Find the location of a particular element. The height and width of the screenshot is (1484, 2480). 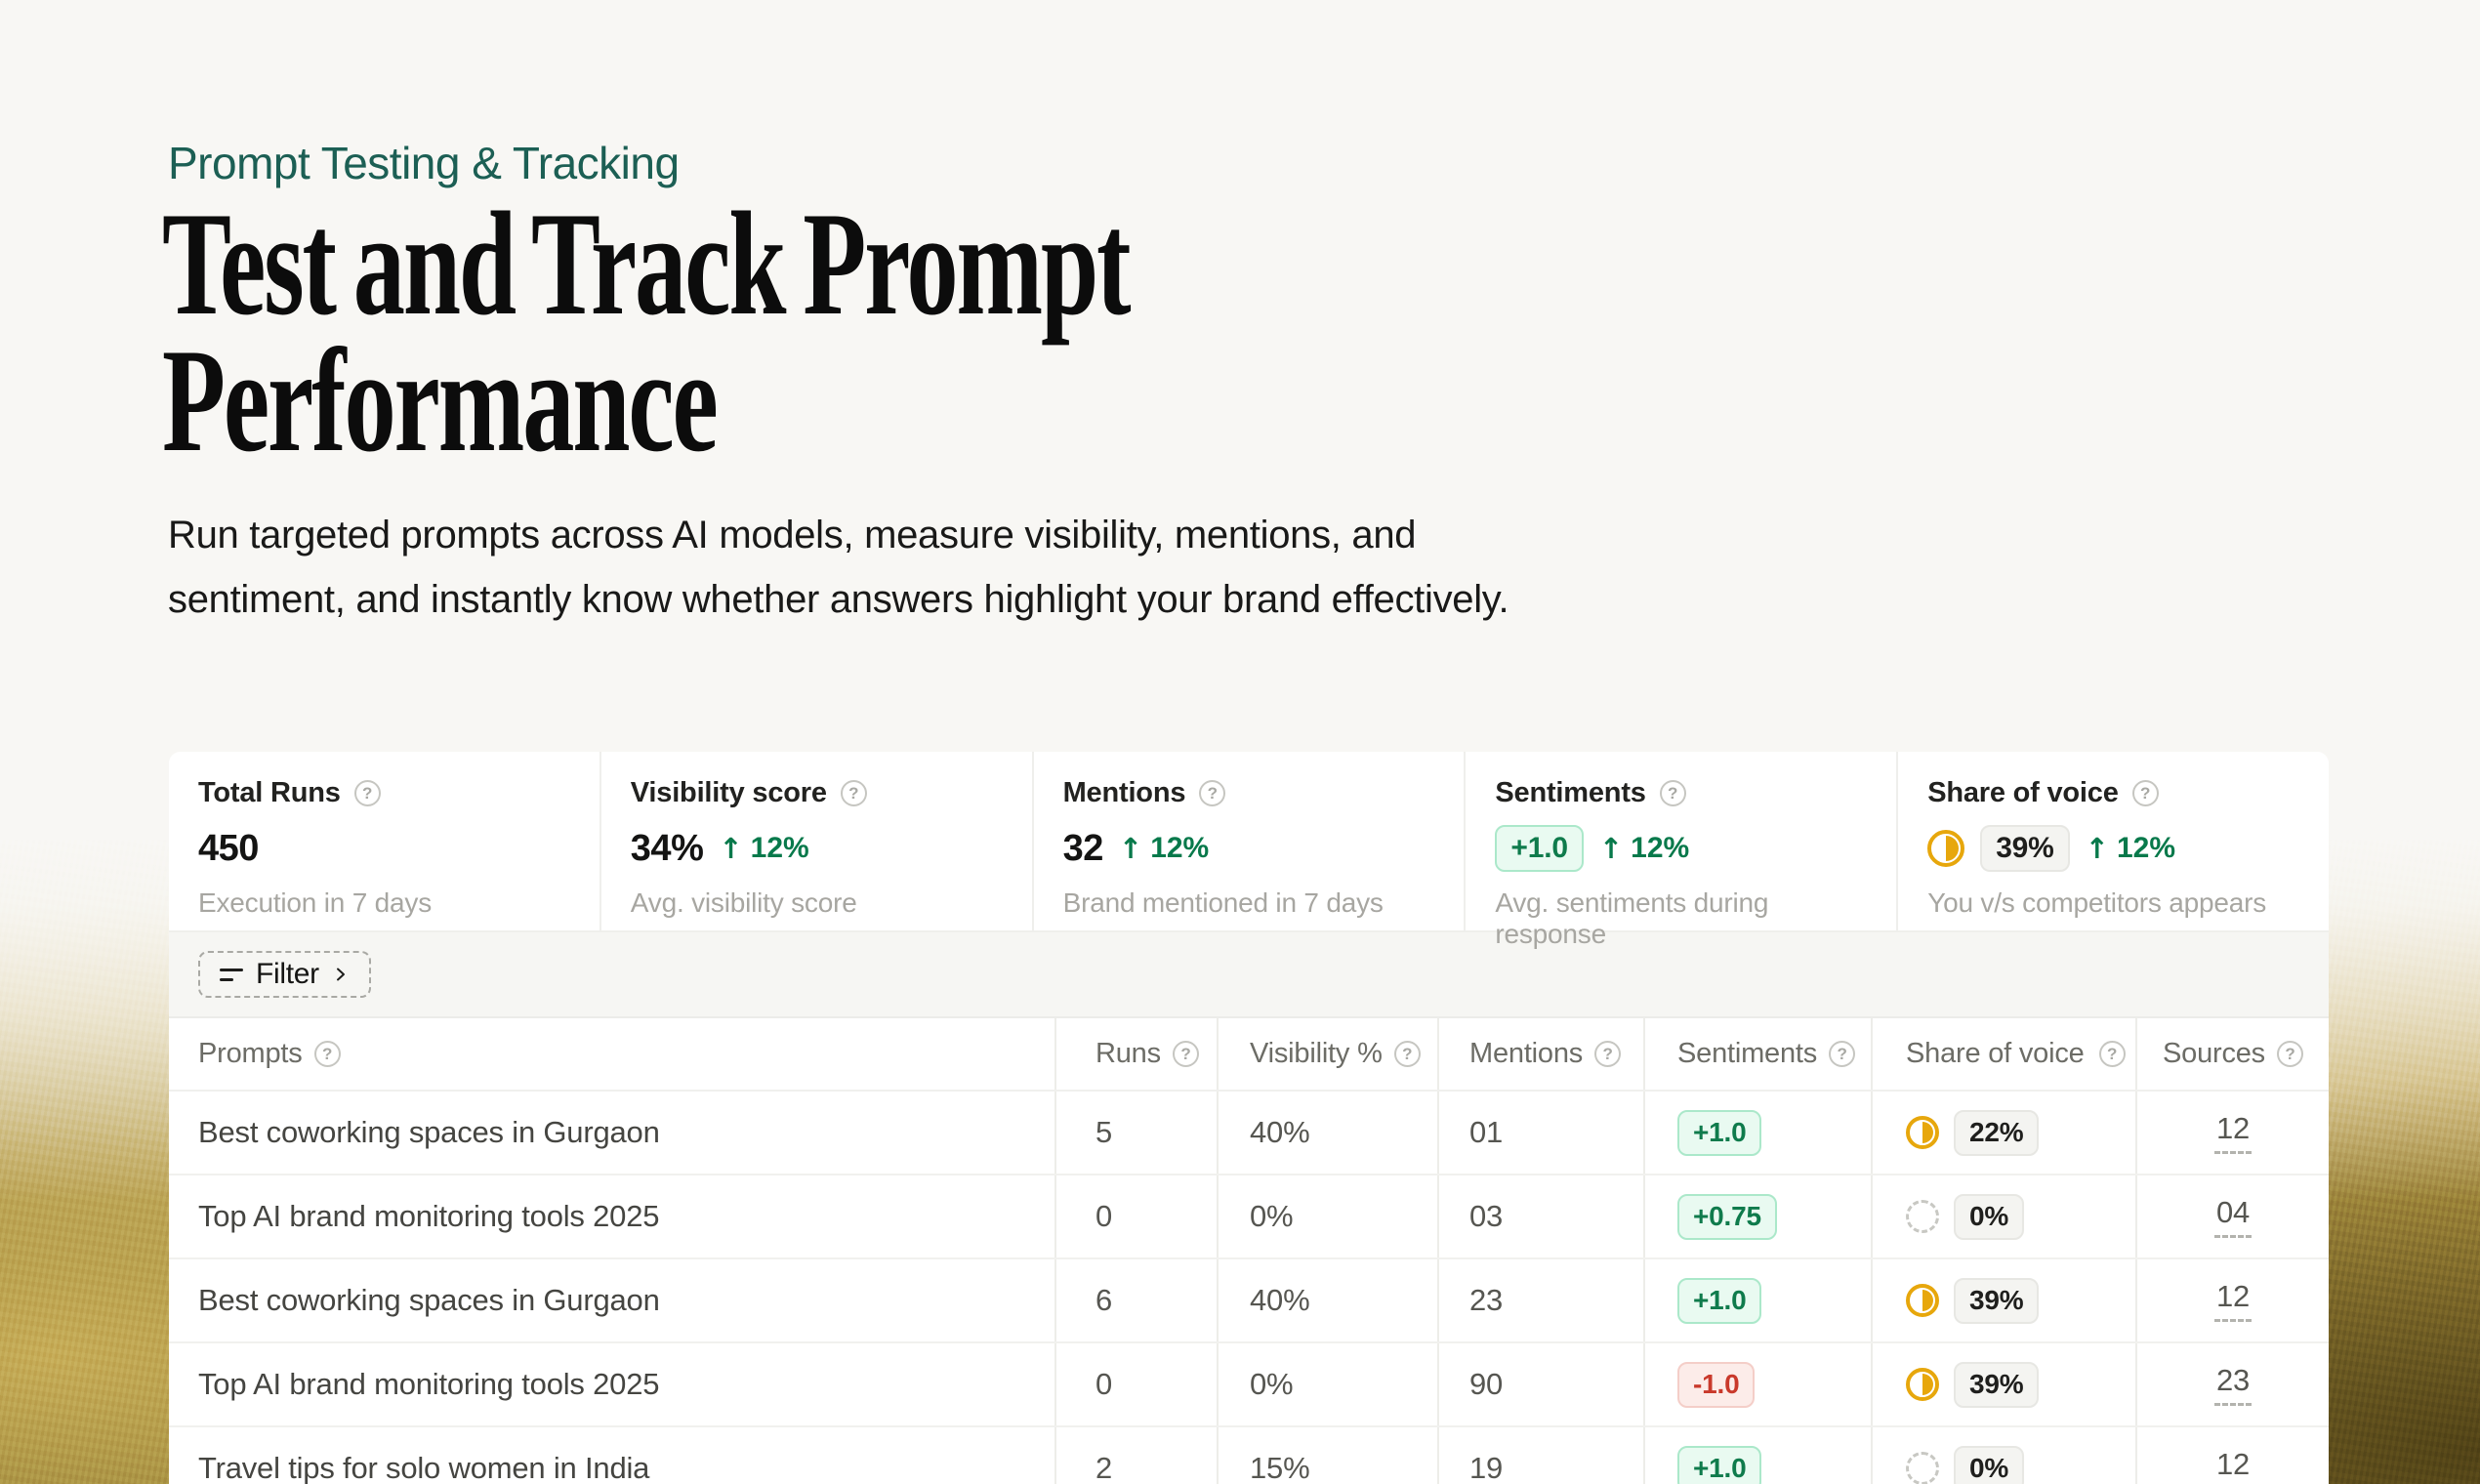

visibility-cell: 40% is located at coordinates (1327, 1300).